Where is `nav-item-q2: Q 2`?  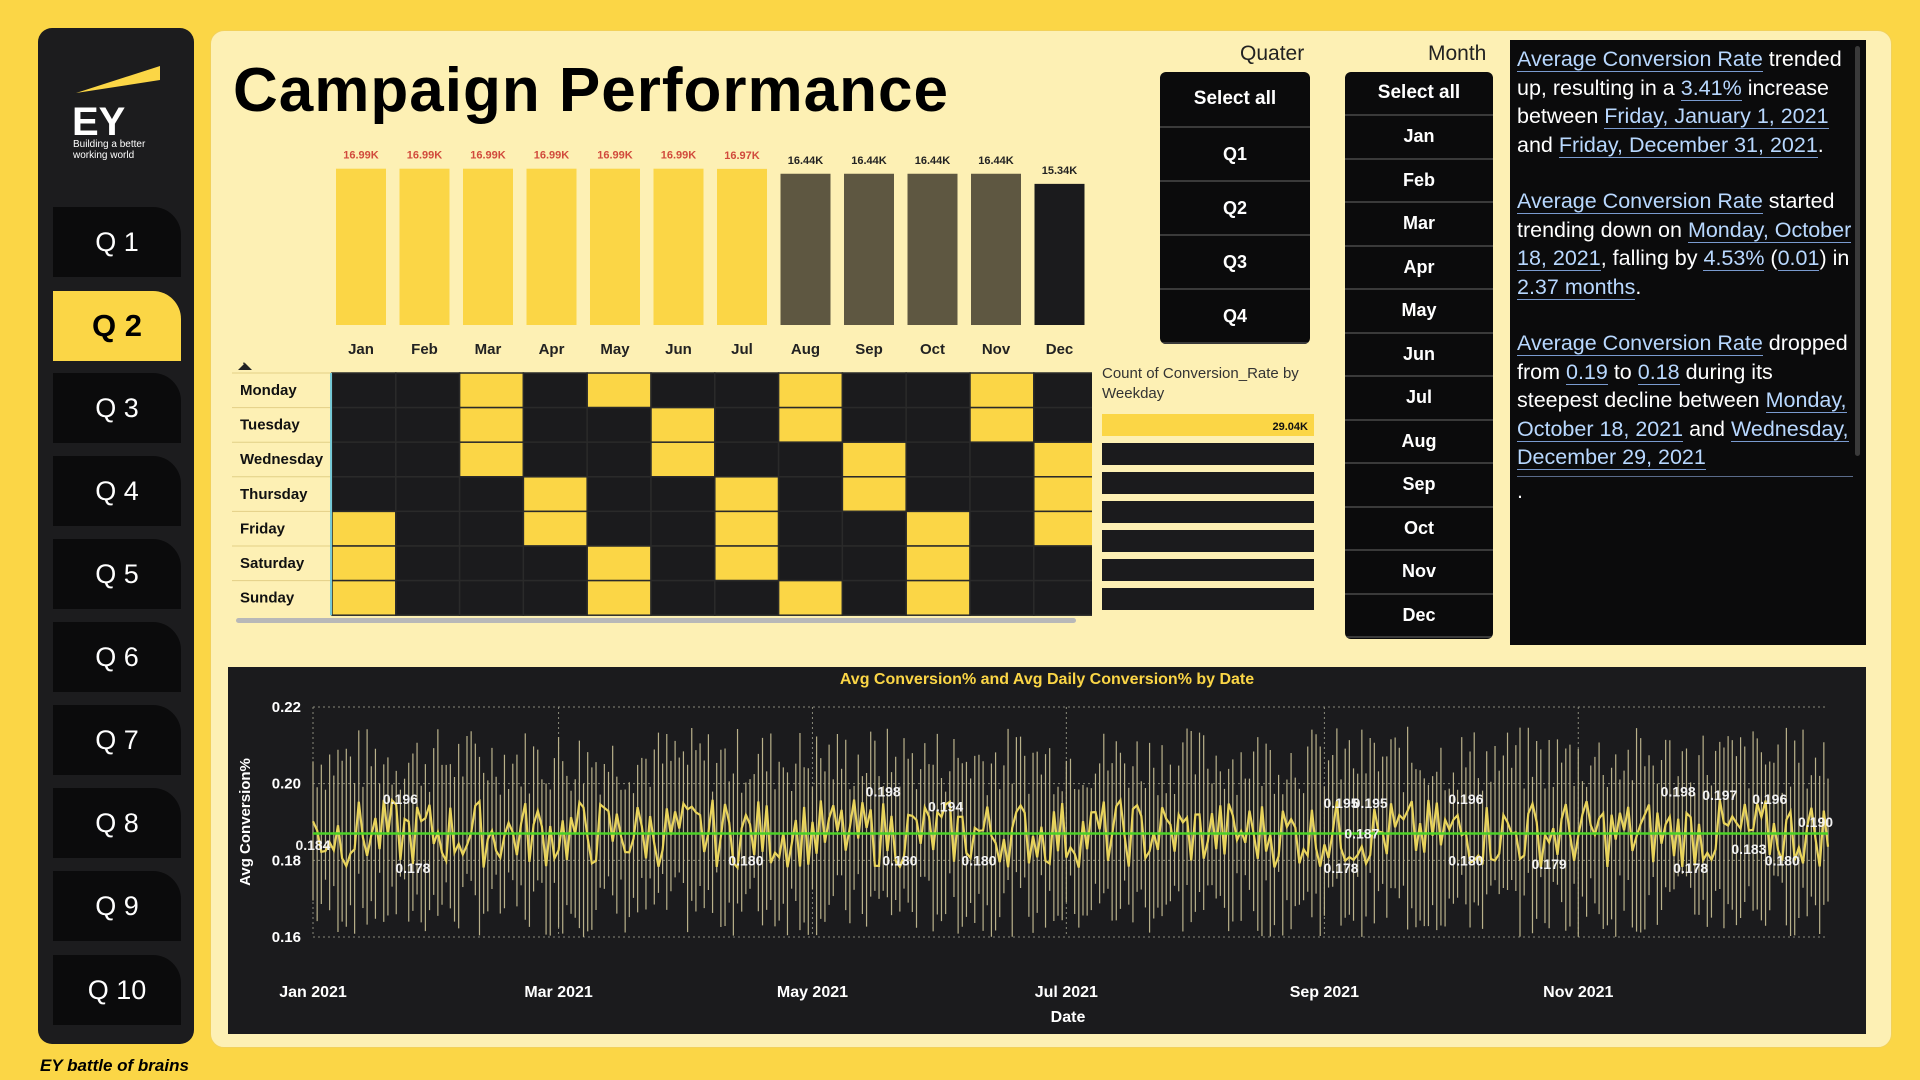
nav-item-q2: Q 2 is located at coordinates (117, 326).